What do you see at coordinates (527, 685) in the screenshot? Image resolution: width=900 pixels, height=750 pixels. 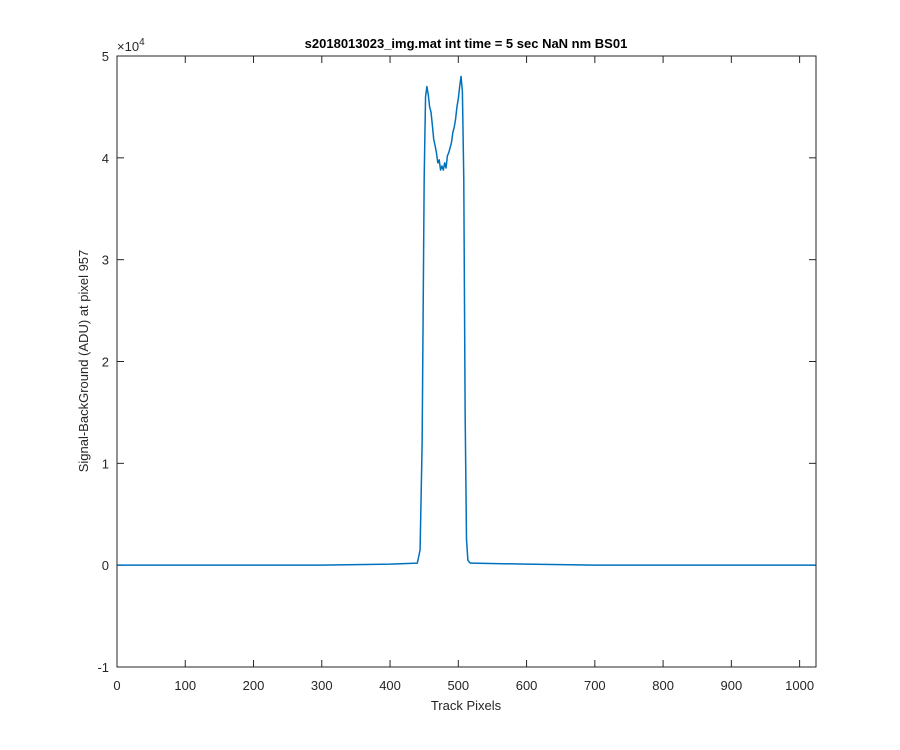 I see `x-tick-label: 600` at bounding box center [527, 685].